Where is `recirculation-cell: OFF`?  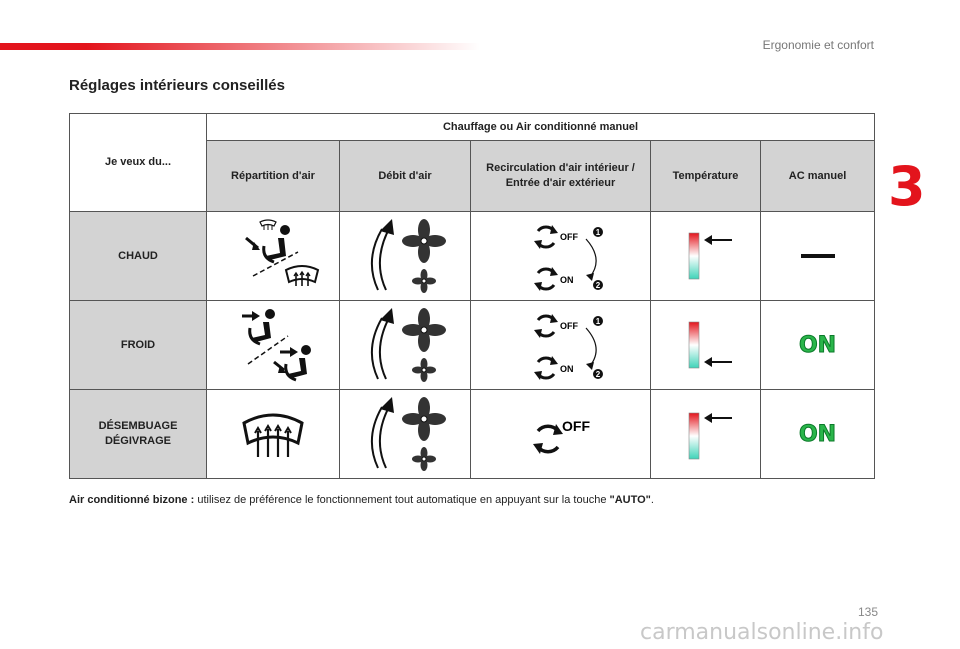 recirculation-cell: OFF is located at coordinates (560, 434).